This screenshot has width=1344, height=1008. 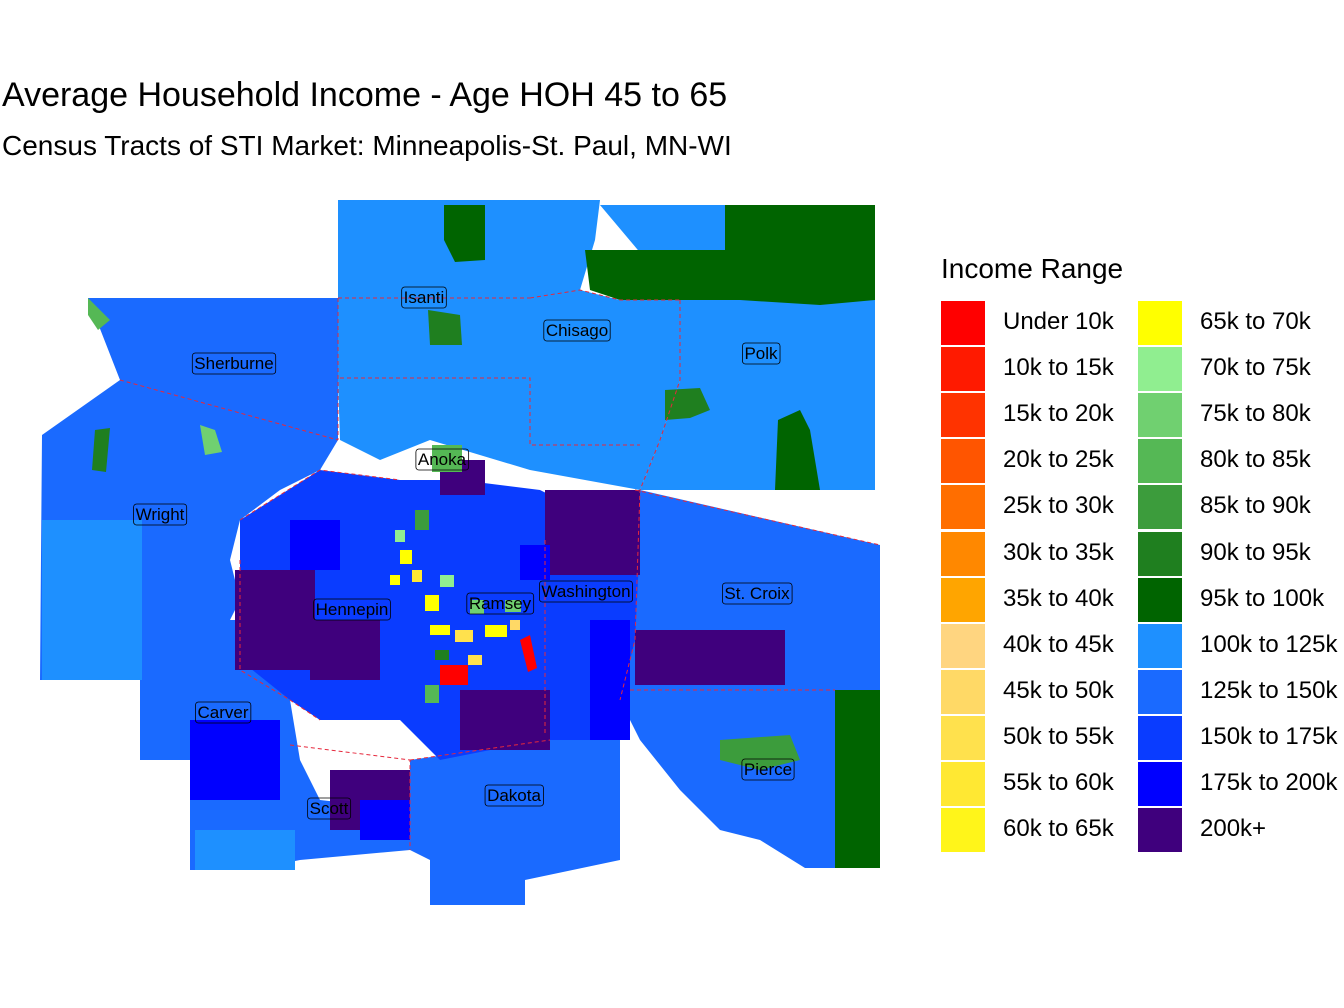 I want to click on legend-label: 95k to 100k, so click(x=1262, y=598).